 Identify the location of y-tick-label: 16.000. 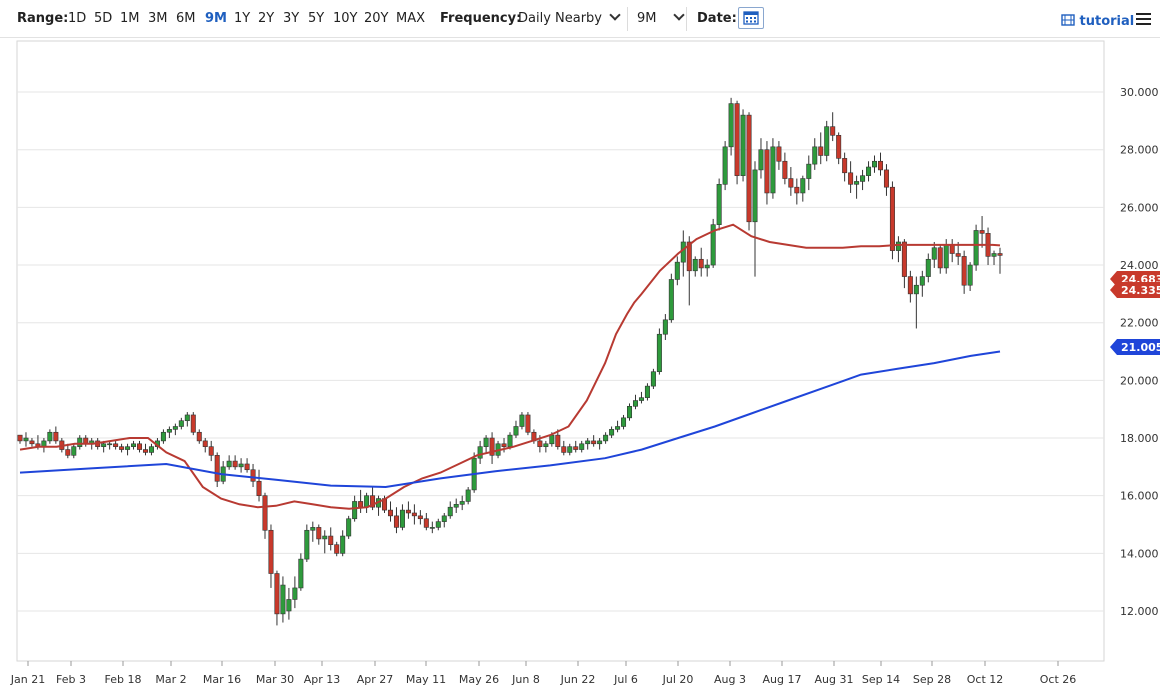
(1139, 496).